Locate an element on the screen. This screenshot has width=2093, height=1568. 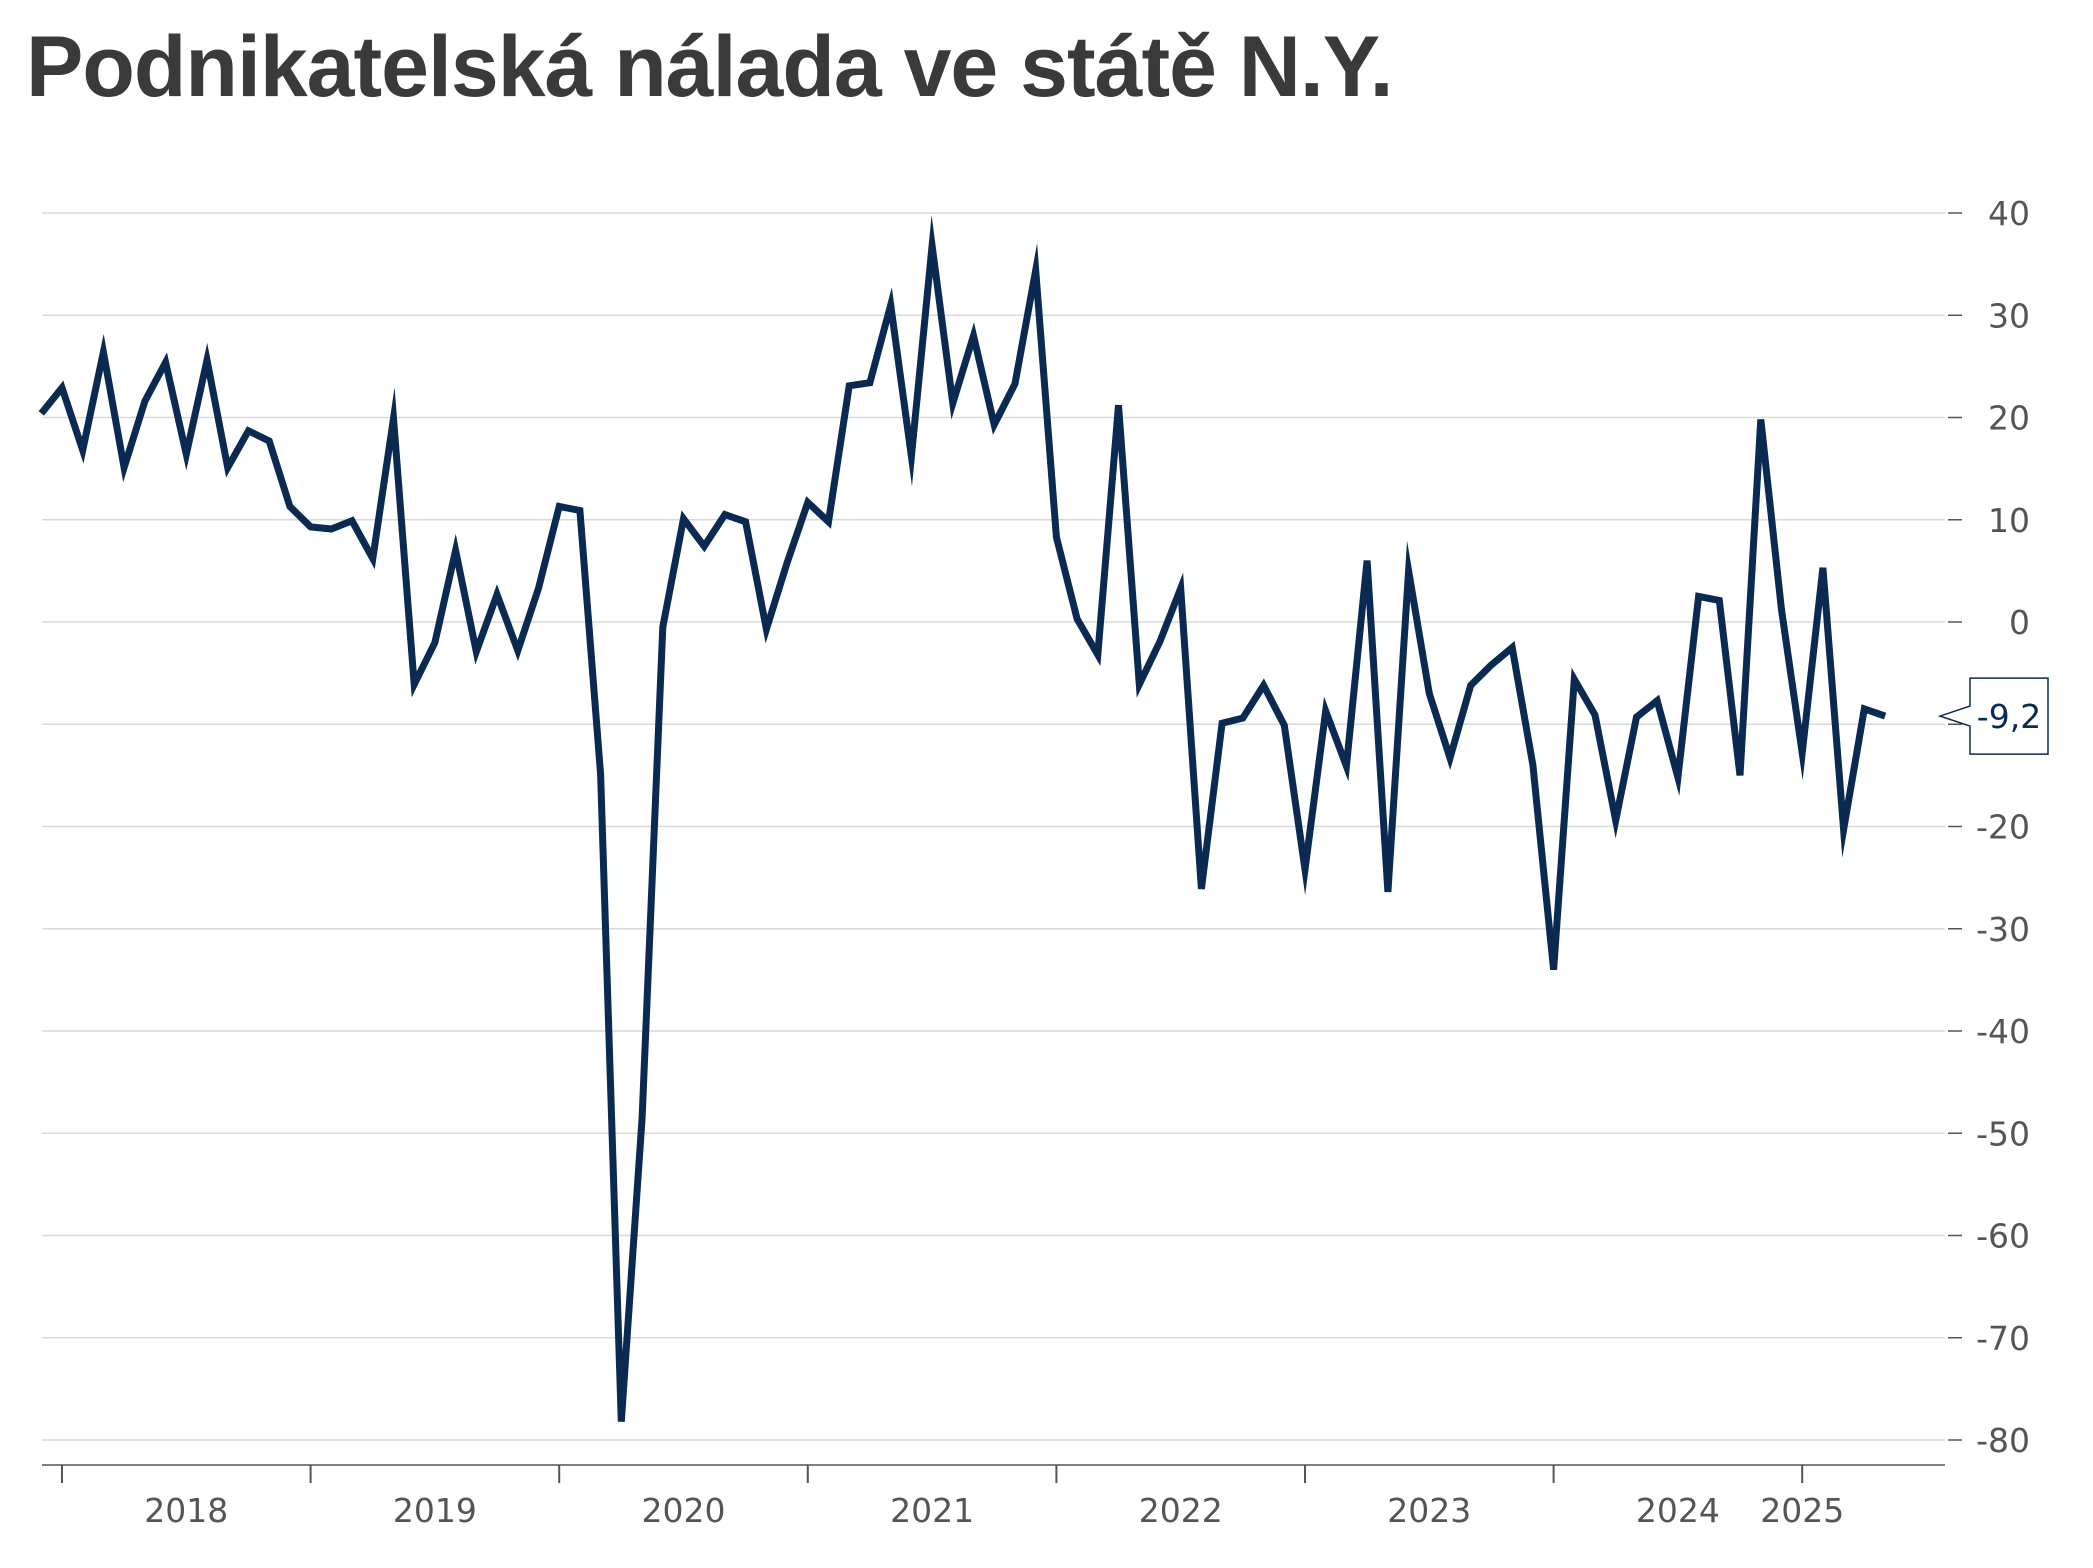
callout-box is located at coordinates (1993, 716).